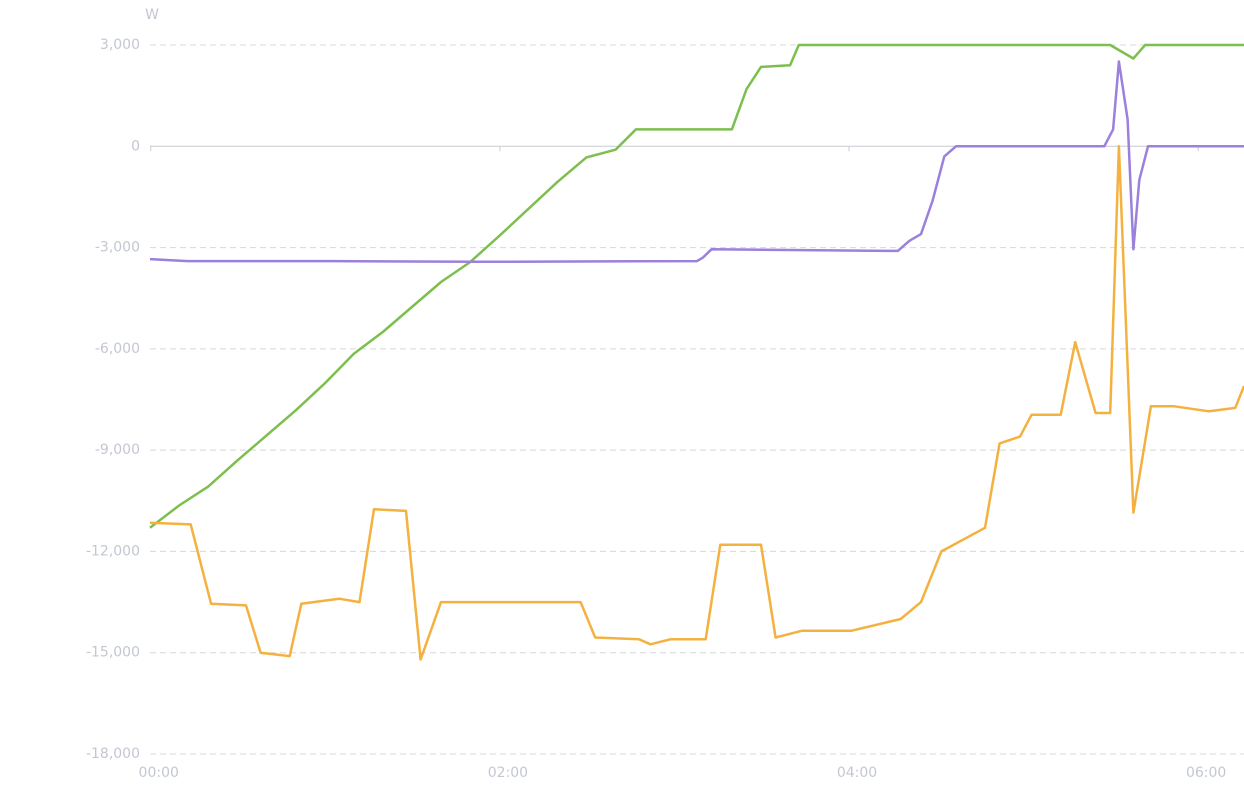 The width and height of the screenshot is (1244, 800). What do you see at coordinates (508, 773) in the screenshot?
I see `x-tick-label: 02:00` at bounding box center [508, 773].